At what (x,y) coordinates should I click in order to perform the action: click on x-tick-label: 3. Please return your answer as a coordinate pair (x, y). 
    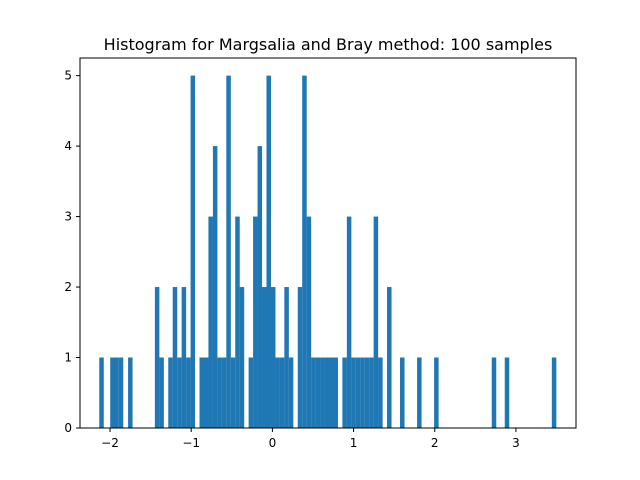
    Looking at the image, I should click on (516, 443).